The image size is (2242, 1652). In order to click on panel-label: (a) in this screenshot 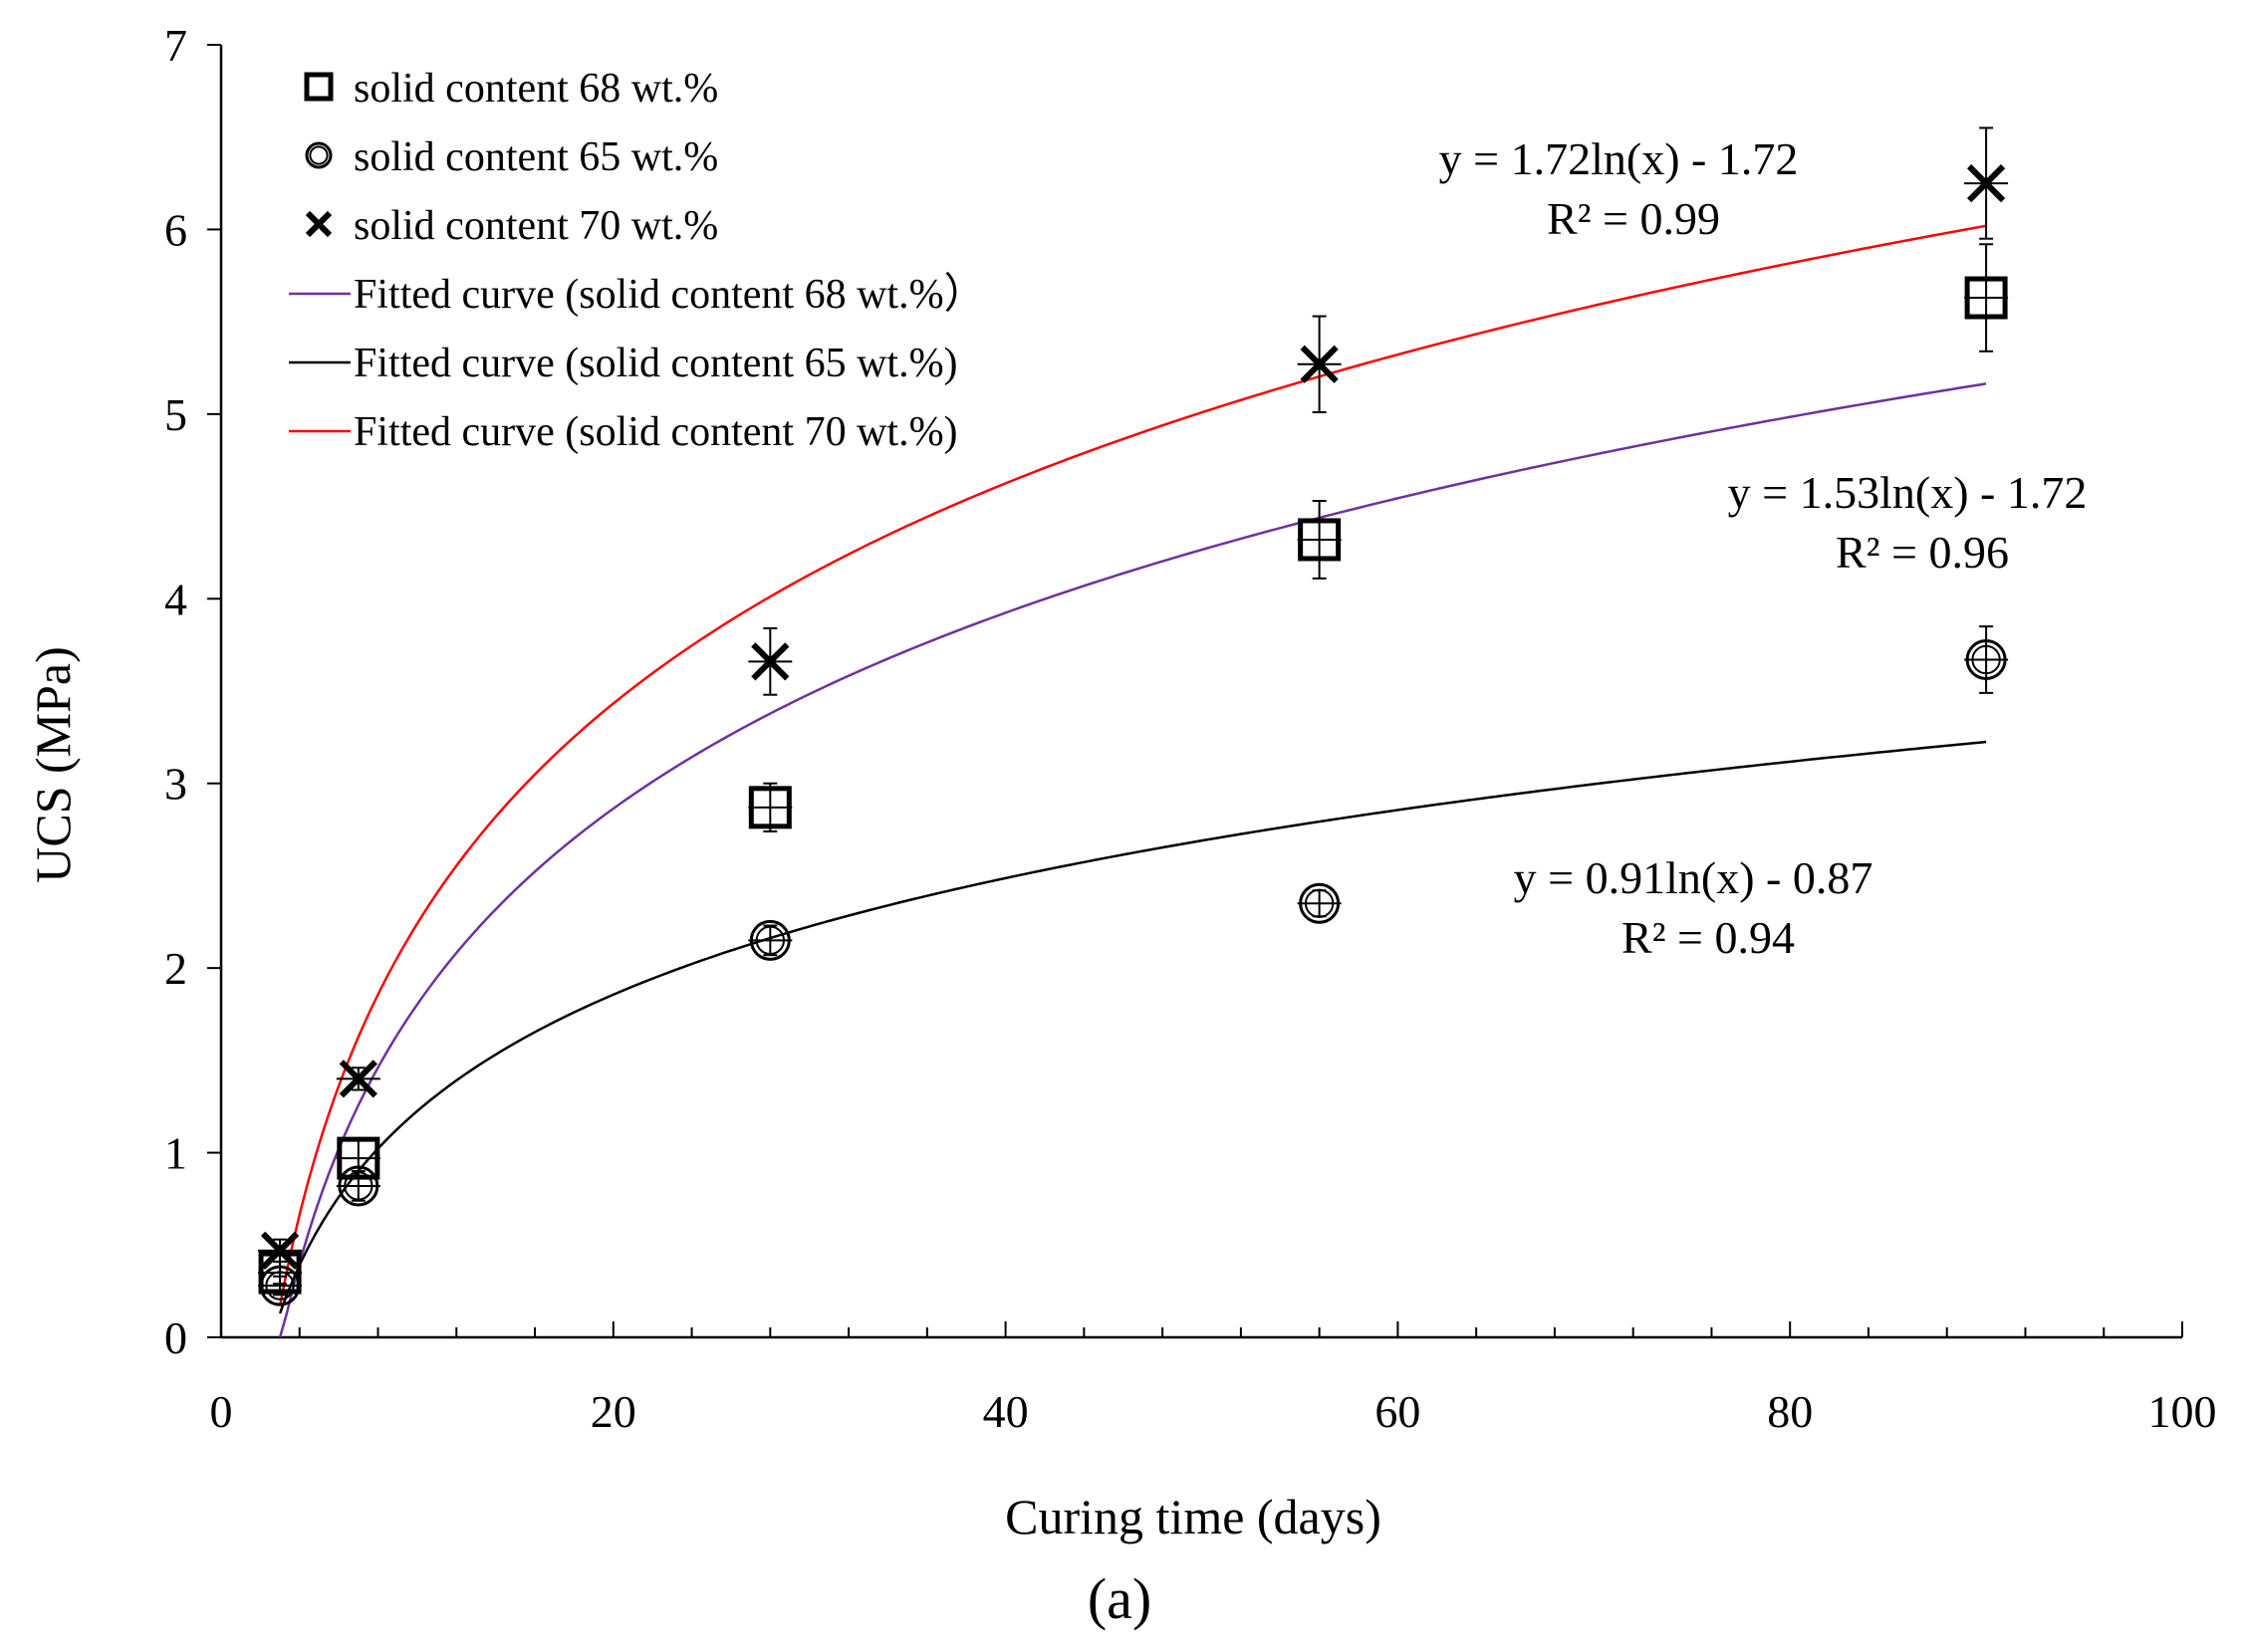, I will do `click(1119, 1598)`.